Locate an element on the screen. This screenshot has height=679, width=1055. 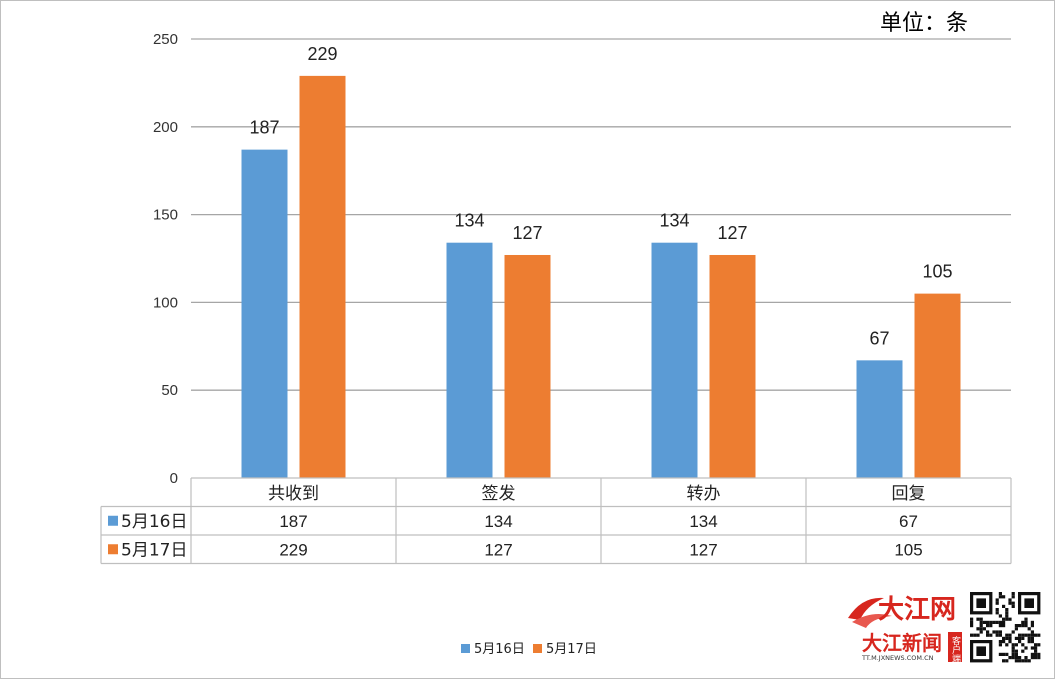
legend-swatch is located at coordinates (465, 648).